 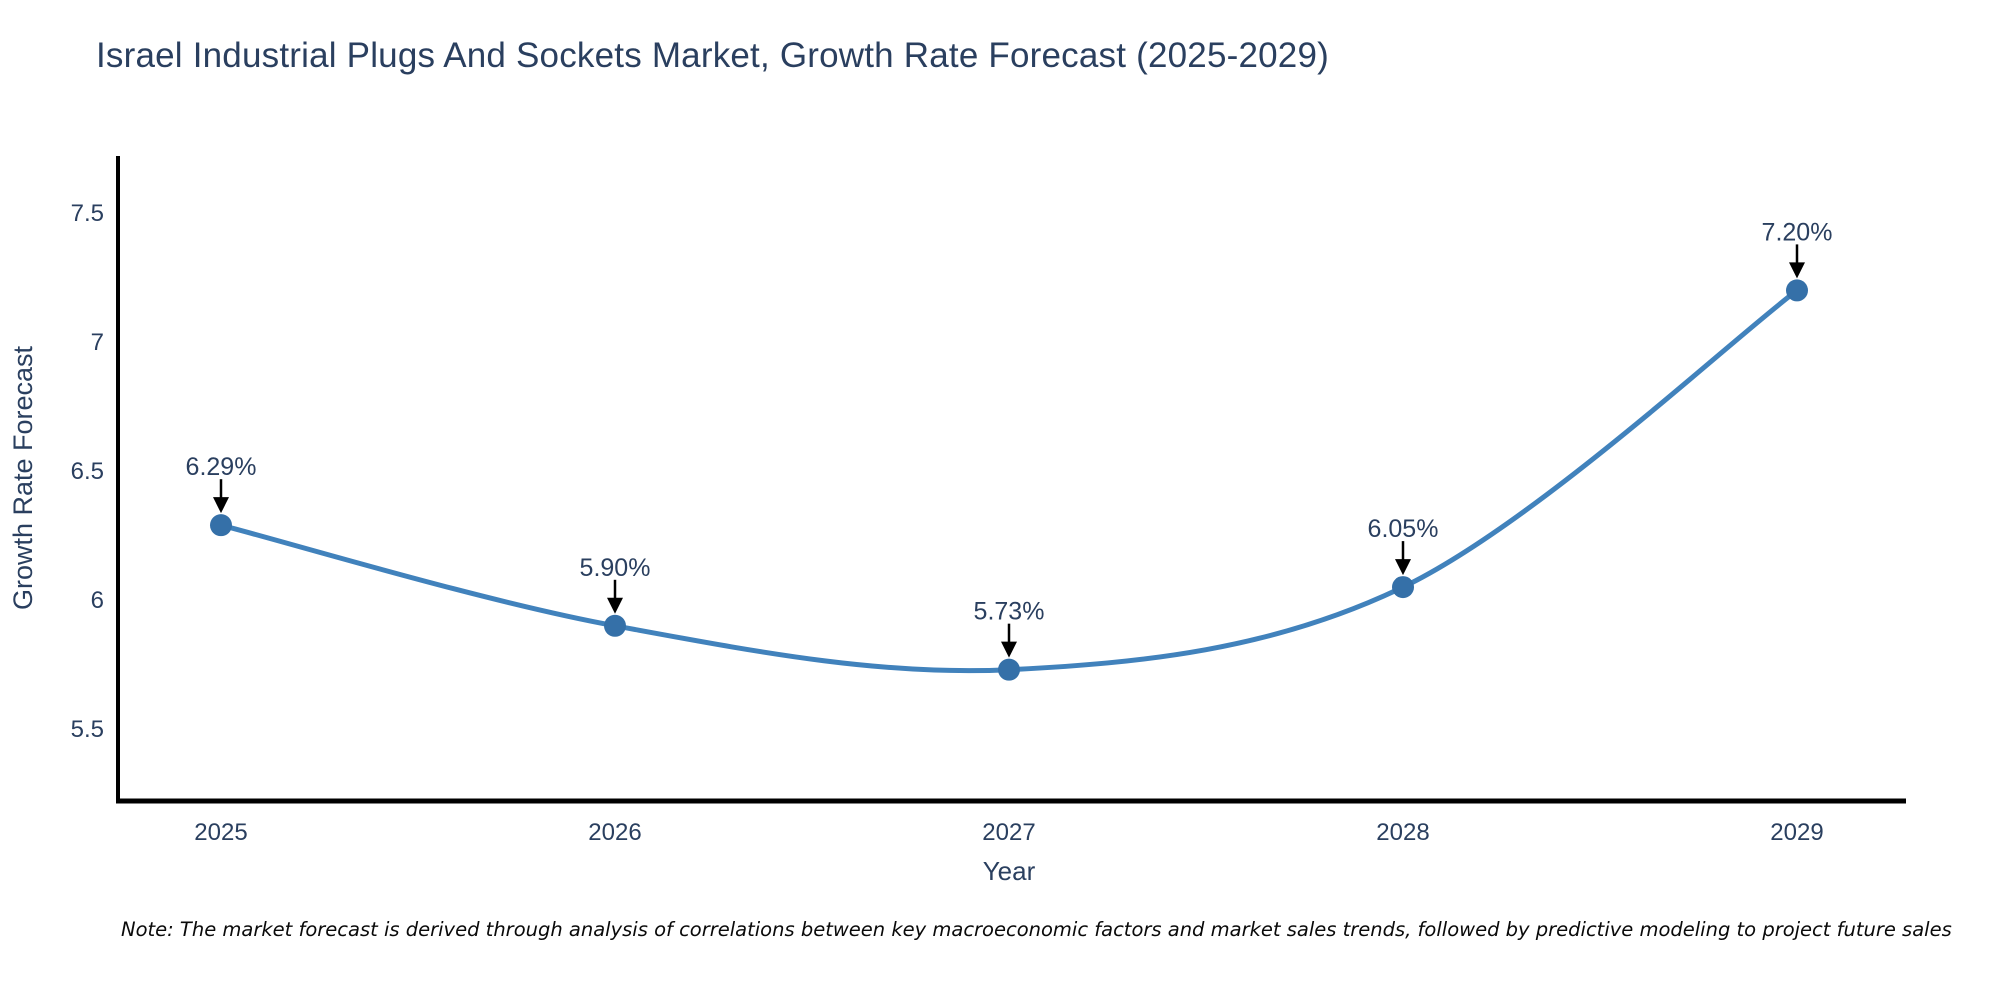 I want to click on y-tick-label: 7, so click(x=97, y=342).